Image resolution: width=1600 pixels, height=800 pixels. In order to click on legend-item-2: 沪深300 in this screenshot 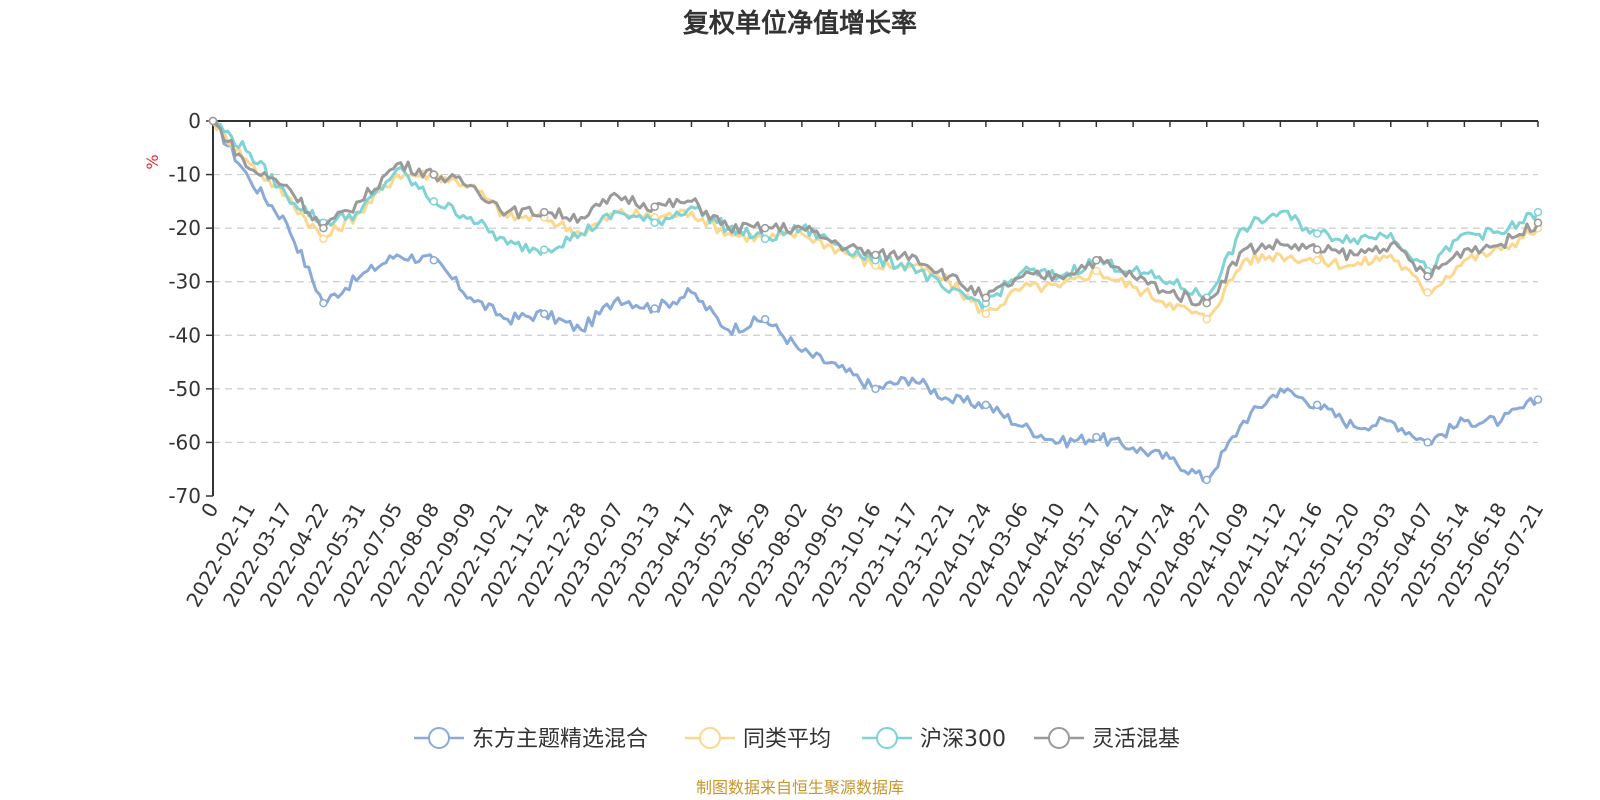, I will do `click(934, 739)`.